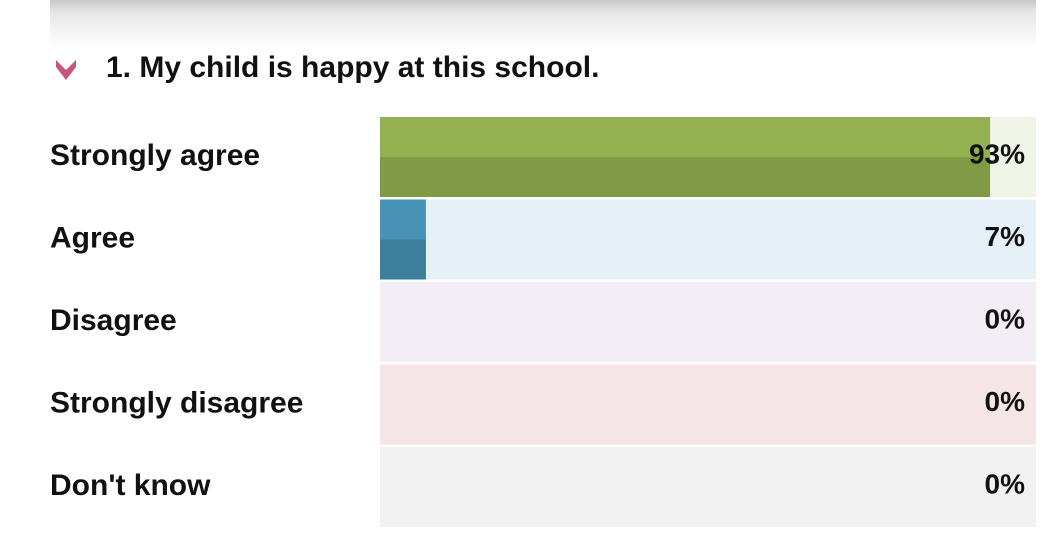 The width and height of the screenshot is (1056, 553). What do you see at coordinates (176, 402) in the screenshot?
I see `category-label: Strongly disagree` at bounding box center [176, 402].